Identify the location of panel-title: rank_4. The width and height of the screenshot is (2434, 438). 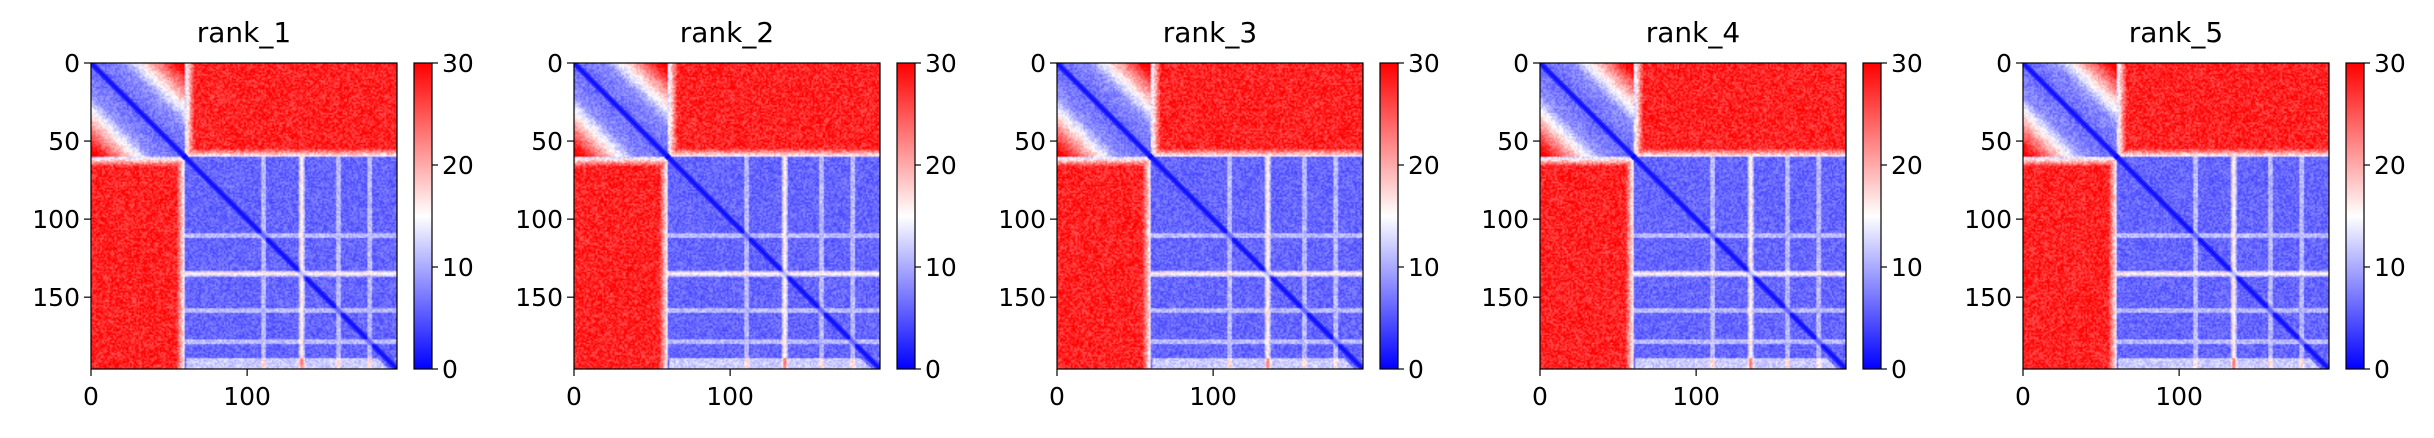
(1693, 32).